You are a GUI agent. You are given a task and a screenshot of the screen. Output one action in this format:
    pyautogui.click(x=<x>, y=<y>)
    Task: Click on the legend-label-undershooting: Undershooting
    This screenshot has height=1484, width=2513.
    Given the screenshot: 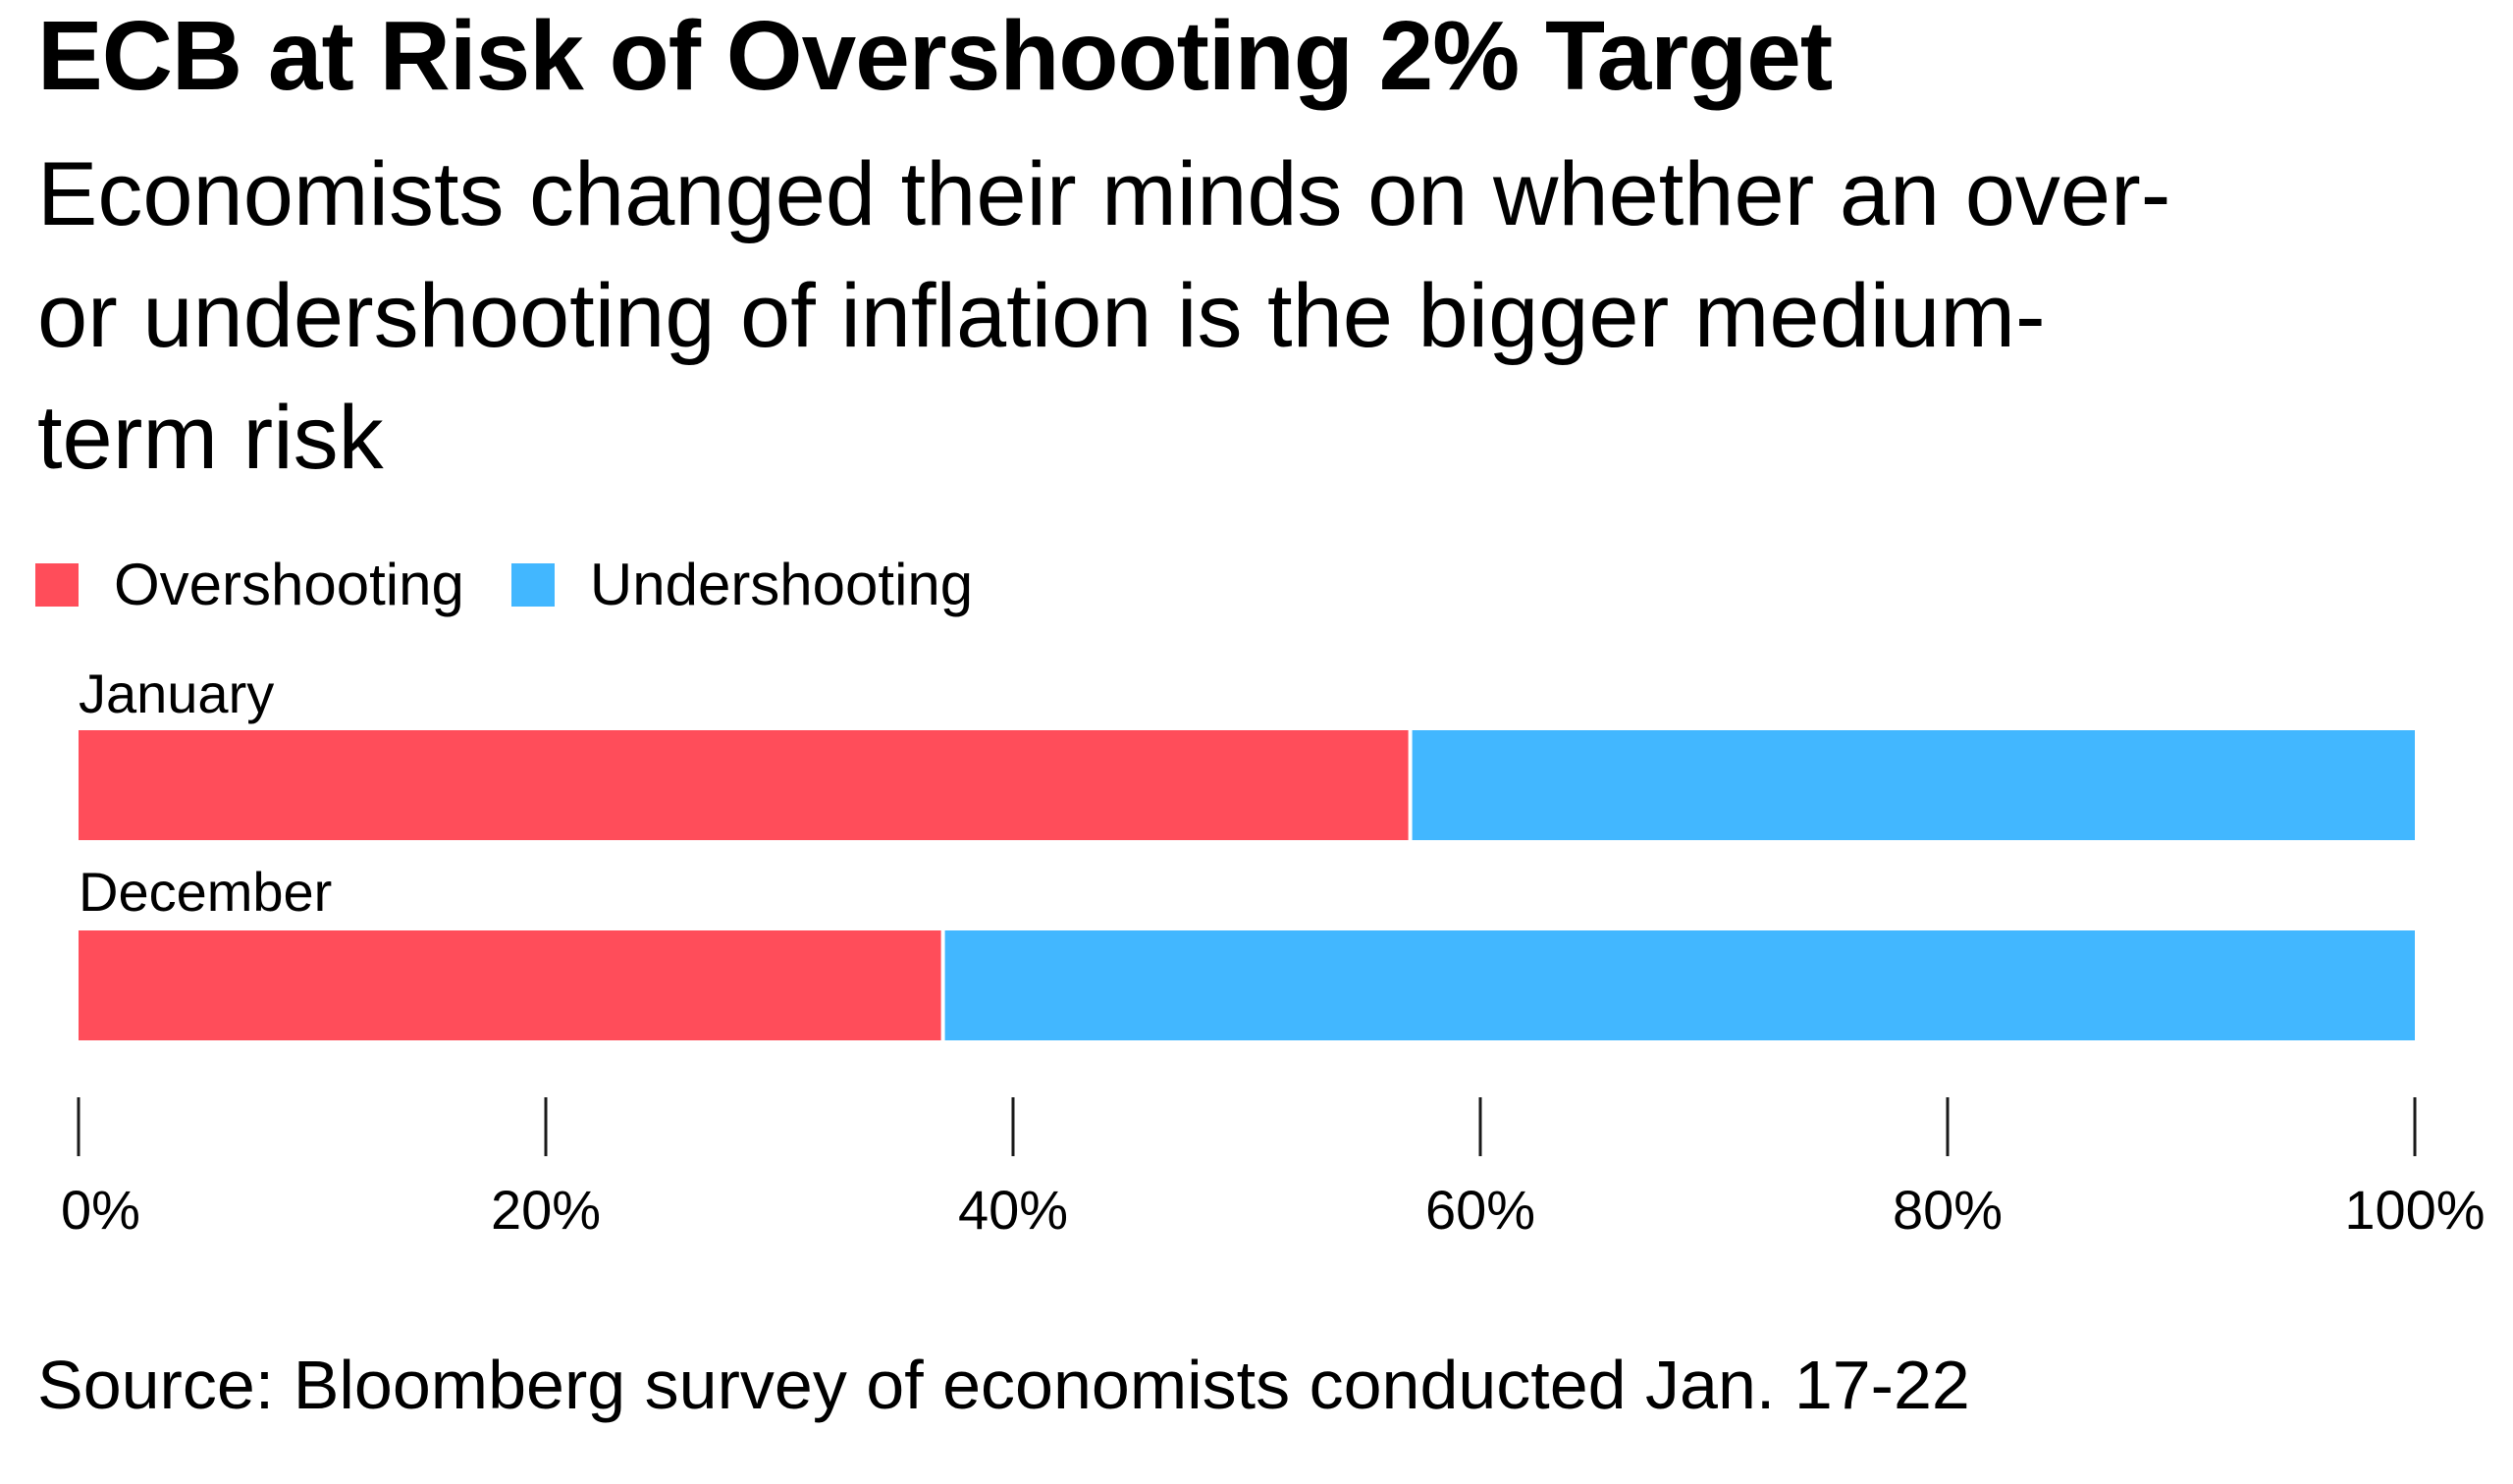 What is the action you would take?
    pyautogui.click(x=782, y=584)
    